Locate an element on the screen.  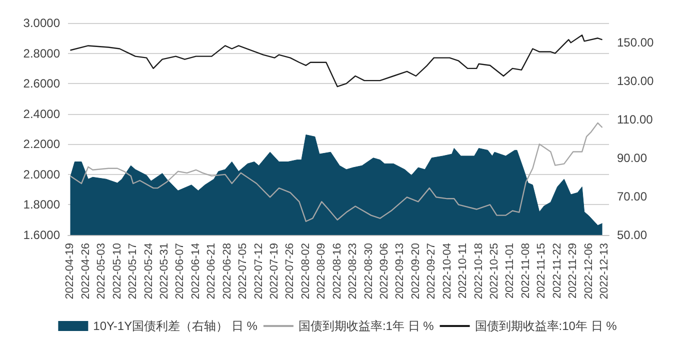
x-tick-label: 2022-06-07 is located at coordinates (180, 271).